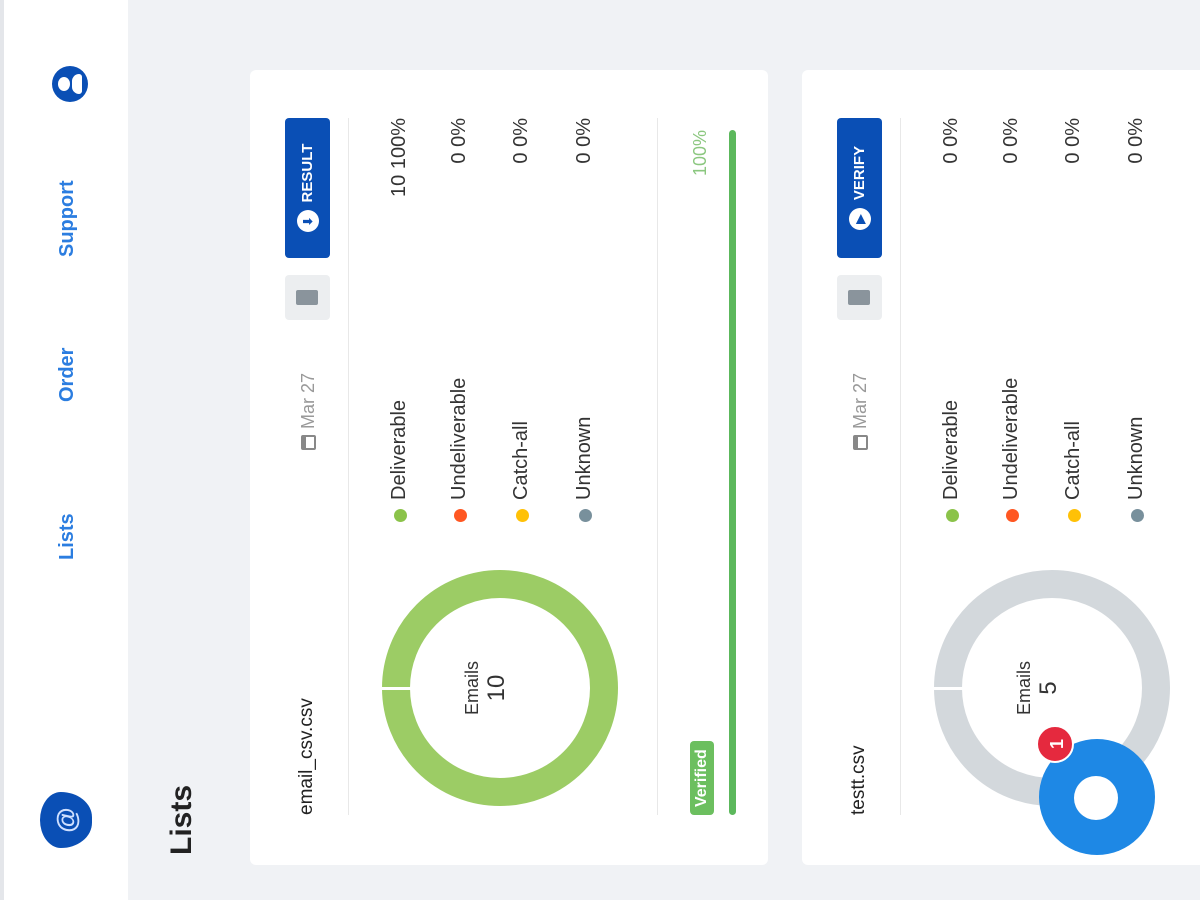 The height and width of the screenshot is (900, 1200). Describe the element at coordinates (859, 219) in the screenshot. I see `play-icon: ▶` at that location.